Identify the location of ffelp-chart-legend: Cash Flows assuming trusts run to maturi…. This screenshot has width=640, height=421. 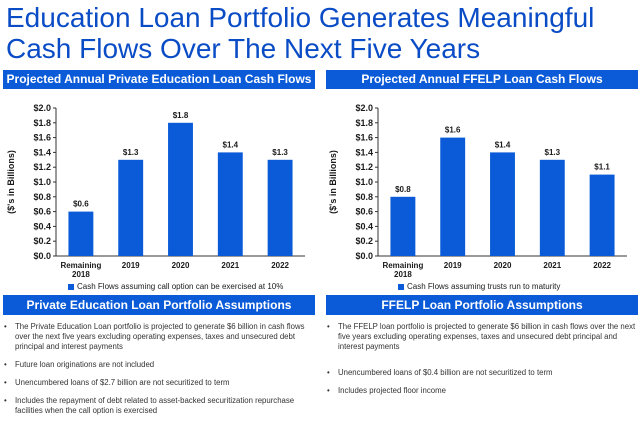
(479, 286).